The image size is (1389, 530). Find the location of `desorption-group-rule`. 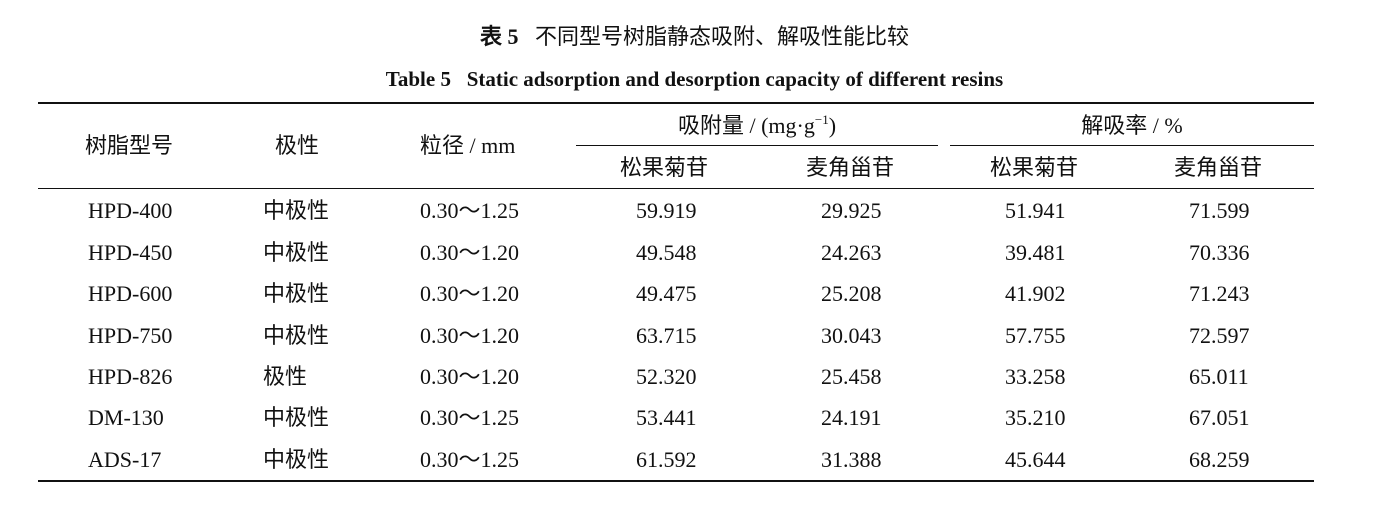

desorption-group-rule is located at coordinates (1132, 145).